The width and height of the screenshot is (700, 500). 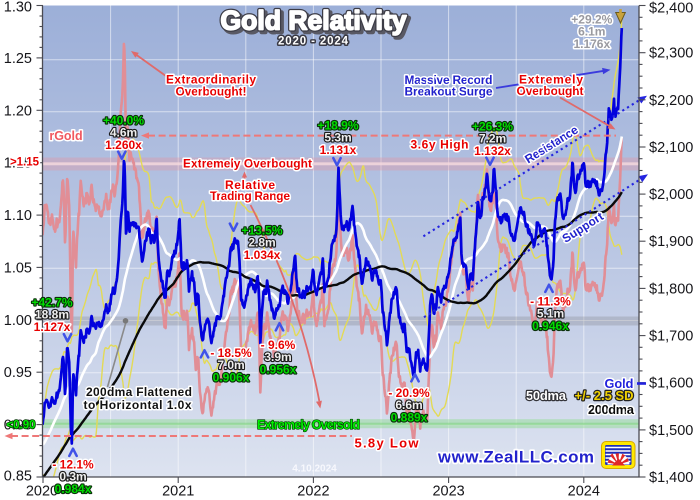 I want to click on svg-text: 1.15, so click(x=18, y=164).